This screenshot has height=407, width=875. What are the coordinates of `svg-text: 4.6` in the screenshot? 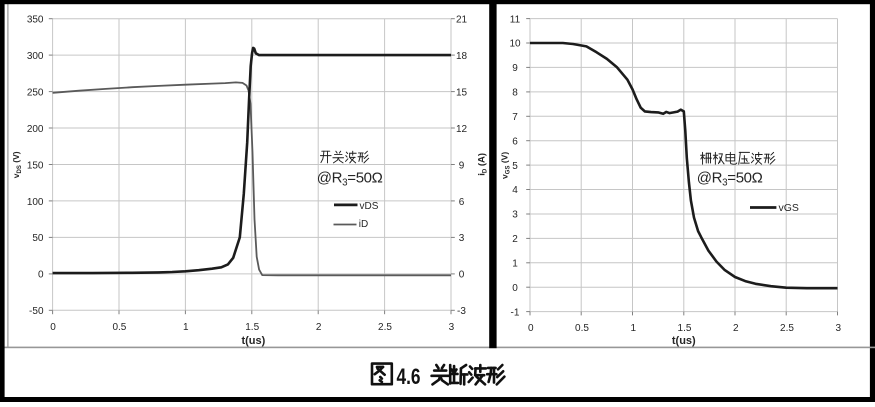 It's located at (409, 376).